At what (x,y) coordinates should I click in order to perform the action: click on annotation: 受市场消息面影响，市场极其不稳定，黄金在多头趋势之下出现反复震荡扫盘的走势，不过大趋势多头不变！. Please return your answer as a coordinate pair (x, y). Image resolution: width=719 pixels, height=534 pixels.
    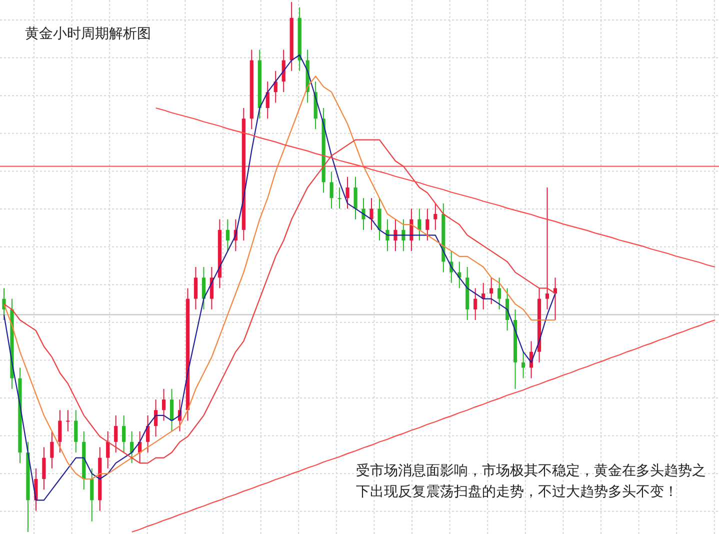
    Looking at the image, I should click on (531, 481).